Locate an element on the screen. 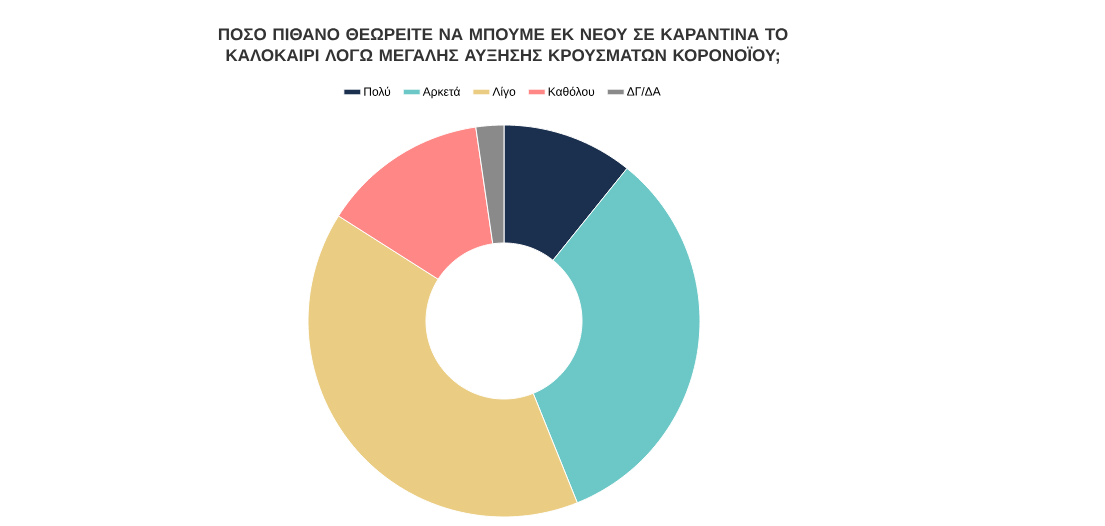  legend-label: ΔΓ/ΔΑ is located at coordinates (644, 91).